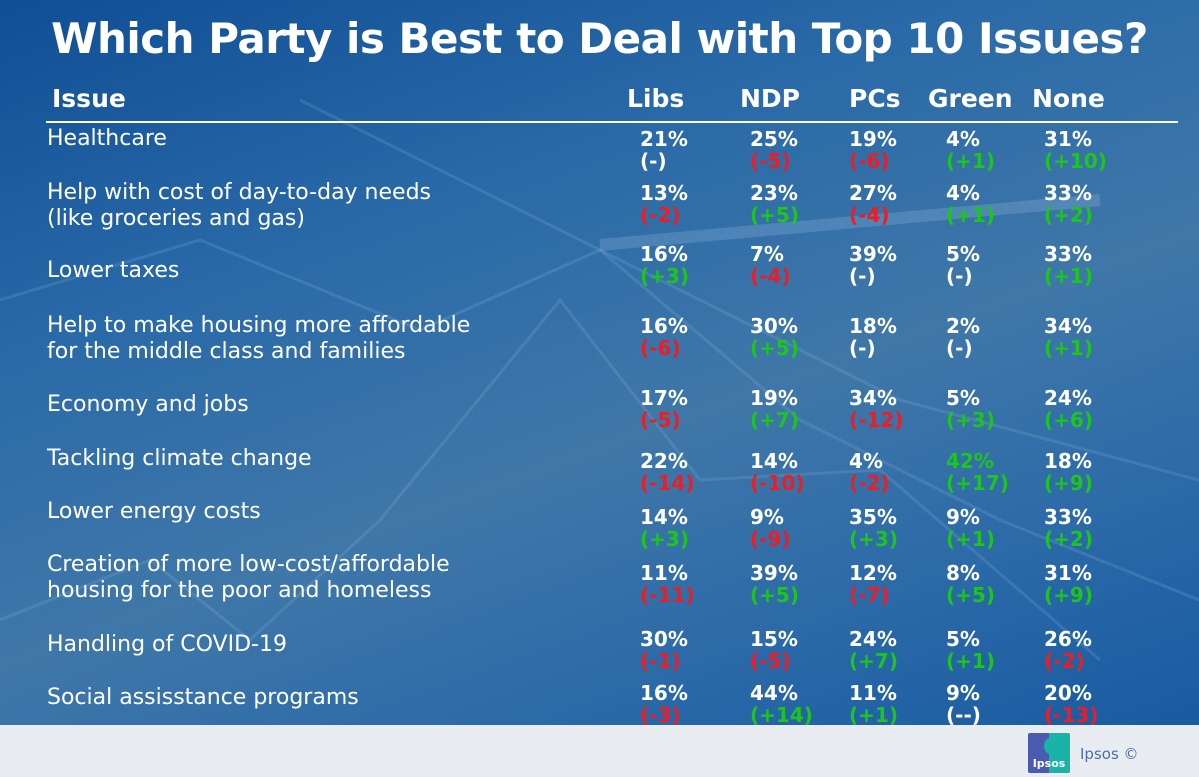 Image resolution: width=1199 pixels, height=777 pixels. What do you see at coordinates (963, 337) in the screenshot?
I see `cell-green: 2% (-)` at bounding box center [963, 337].